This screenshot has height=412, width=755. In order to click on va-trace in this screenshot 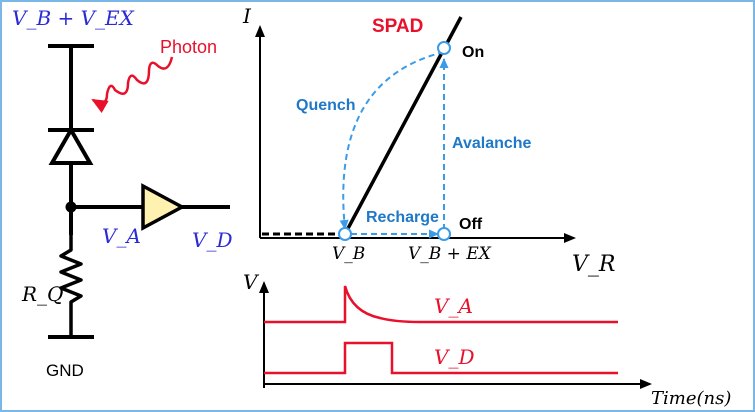, I will do `click(441, 304)`.